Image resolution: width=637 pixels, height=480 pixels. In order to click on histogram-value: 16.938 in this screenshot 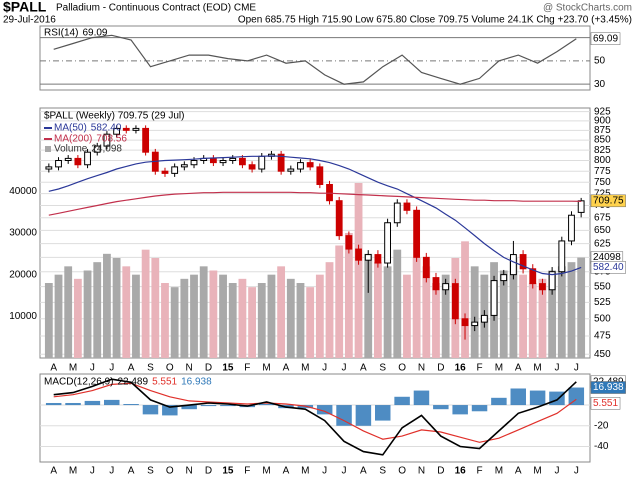, I will do `click(196, 382)`.